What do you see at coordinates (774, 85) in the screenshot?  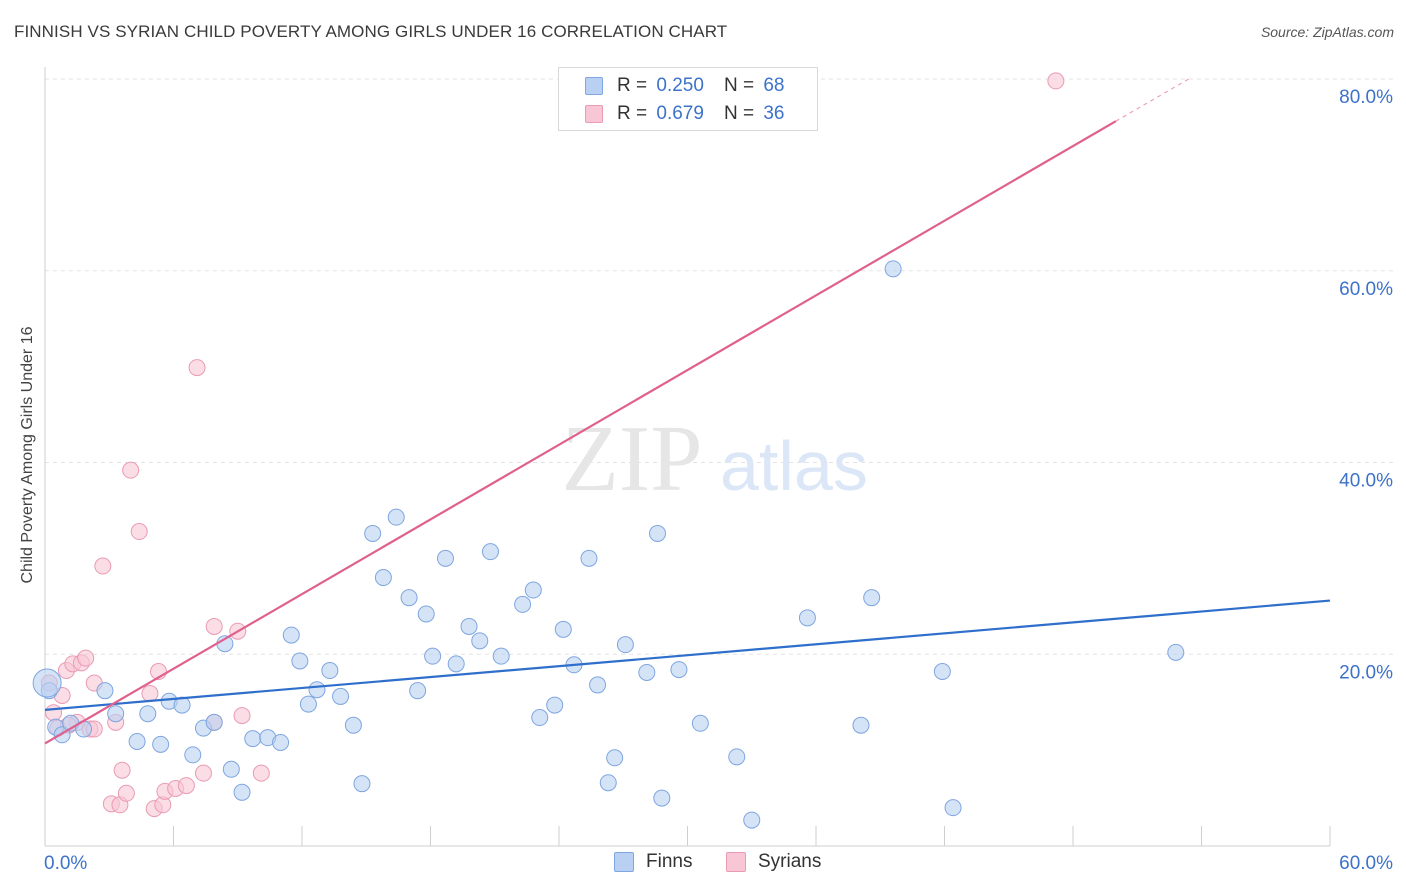 I see `finns-n-value: 68` at bounding box center [774, 85].